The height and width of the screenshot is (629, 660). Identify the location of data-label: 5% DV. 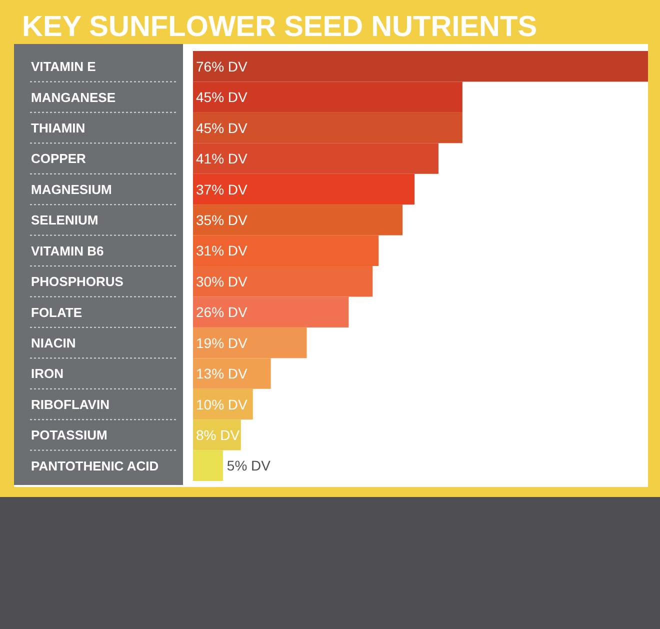
(249, 466).